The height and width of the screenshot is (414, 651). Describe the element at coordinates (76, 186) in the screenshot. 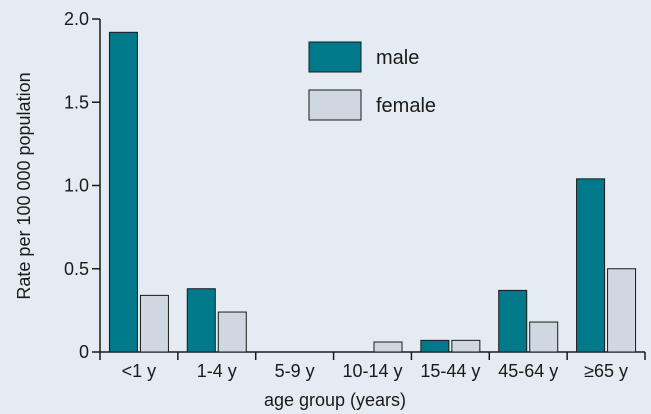

I see `y-tick-label: 1.0` at that location.